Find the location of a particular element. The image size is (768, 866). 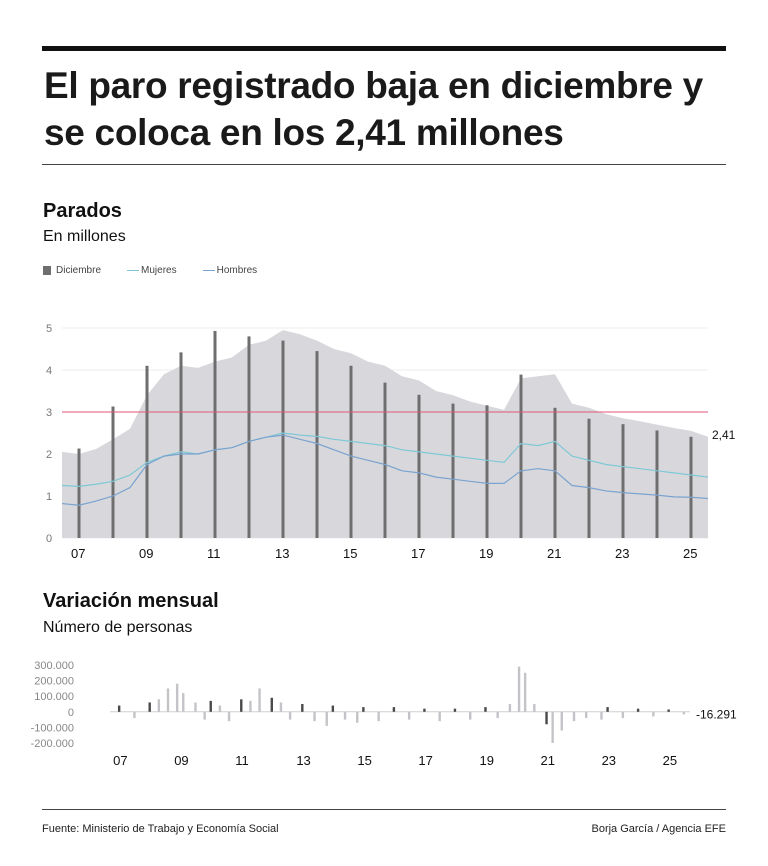

legend-item-diciembre: Diciembre is located at coordinates (72, 270).